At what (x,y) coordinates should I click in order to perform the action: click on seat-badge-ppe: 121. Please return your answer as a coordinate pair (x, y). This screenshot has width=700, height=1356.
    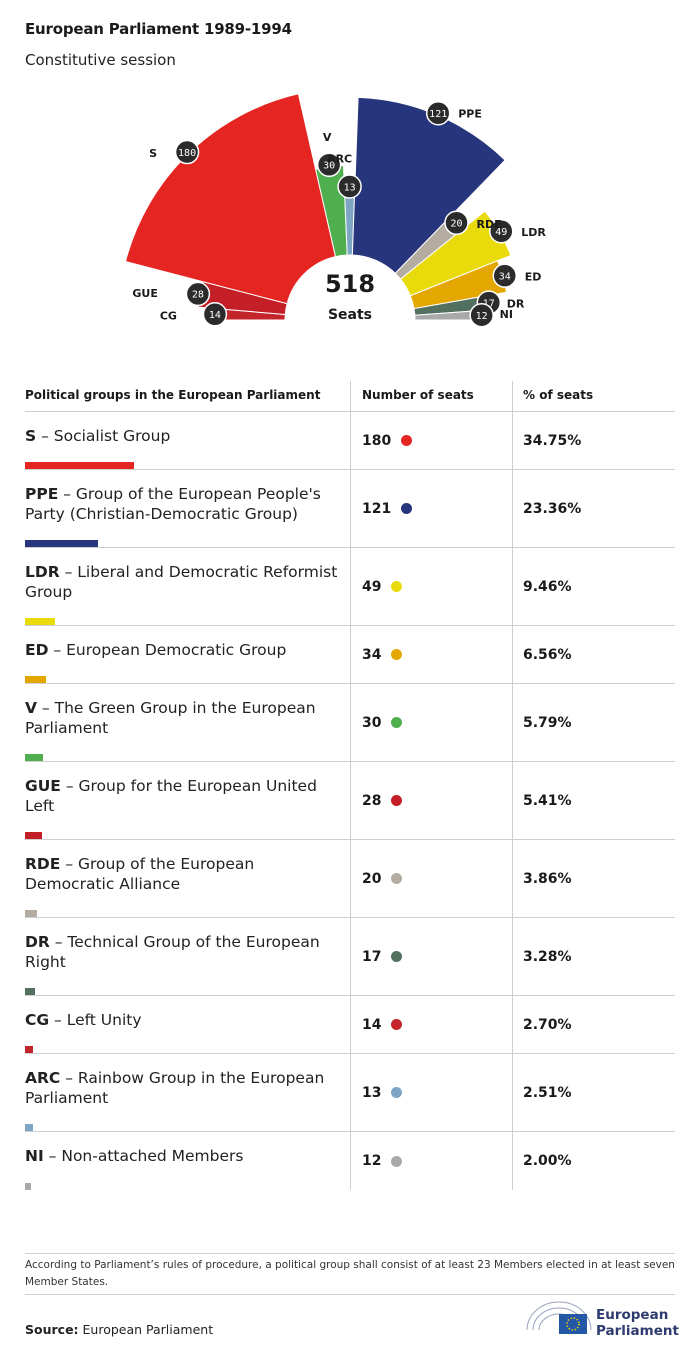
    Looking at the image, I should click on (438, 113).